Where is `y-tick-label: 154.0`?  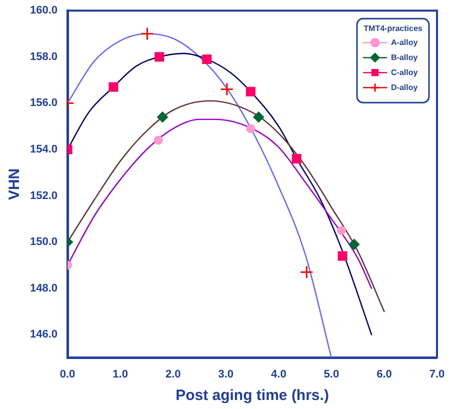
y-tick-label: 154.0 is located at coordinates (44, 150).